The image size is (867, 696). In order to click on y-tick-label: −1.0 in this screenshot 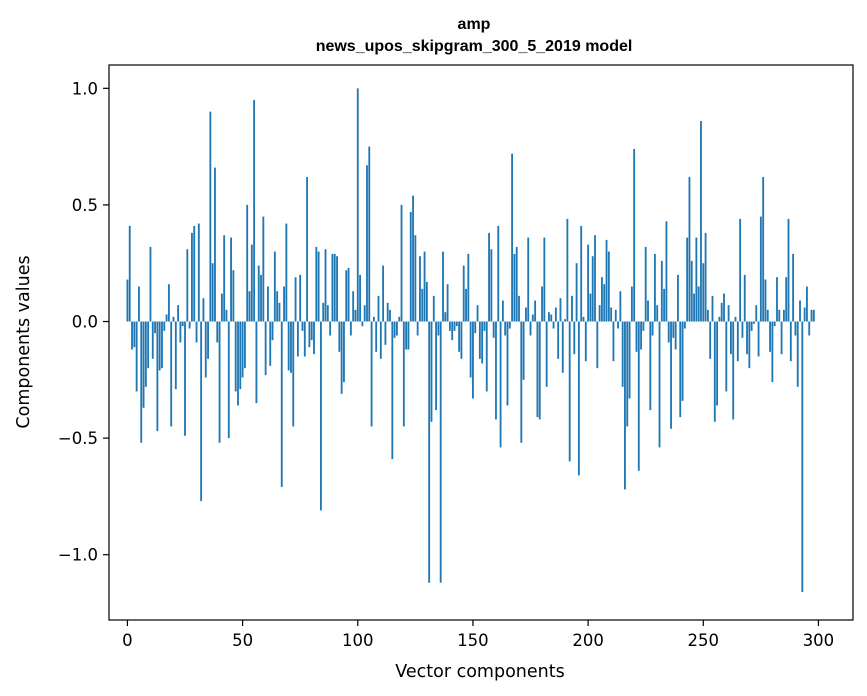, I will do `click(78, 555)`.